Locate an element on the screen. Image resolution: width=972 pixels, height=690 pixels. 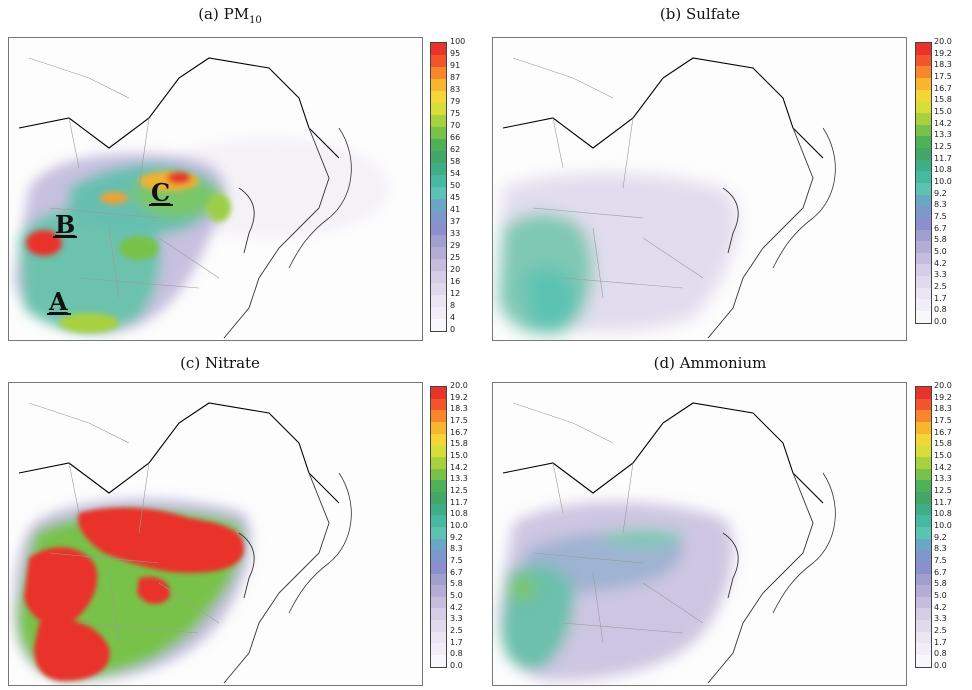
colorbar-tick-label: 33 is located at coordinates (455, 233).